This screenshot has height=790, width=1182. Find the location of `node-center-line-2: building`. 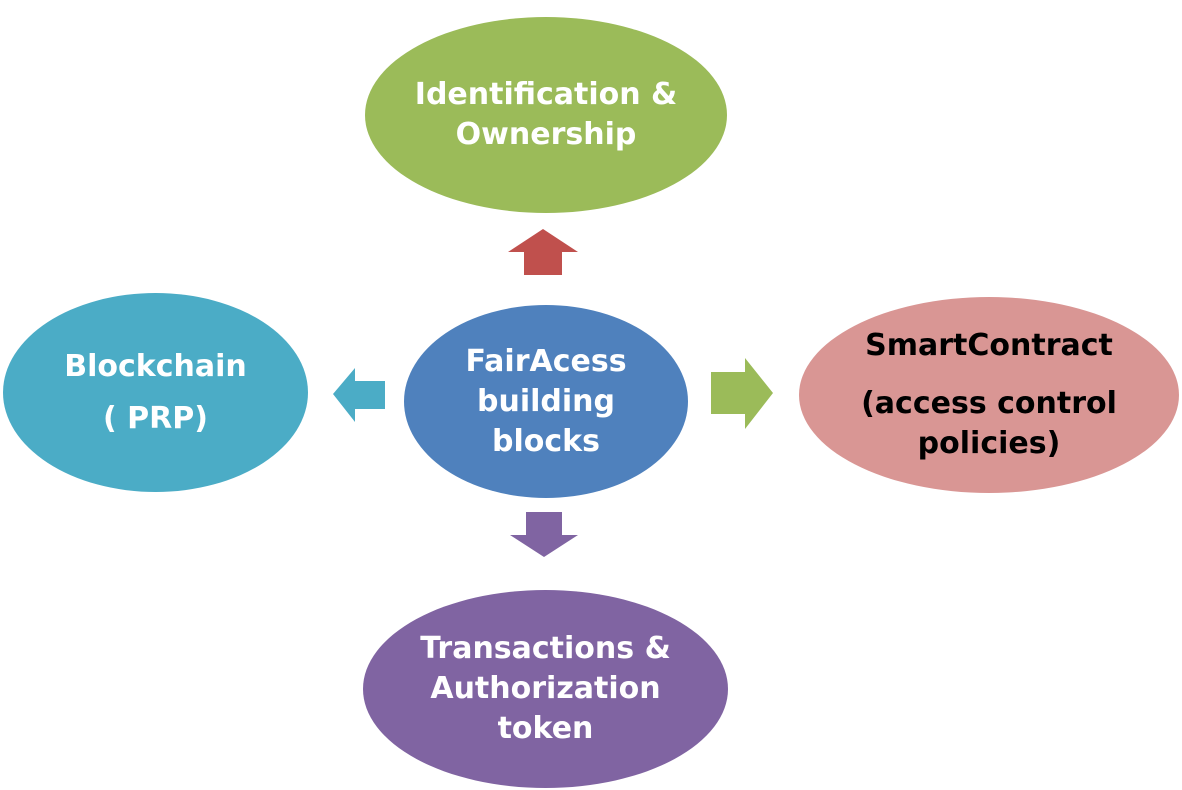

node-center-line-2: building is located at coordinates (546, 401).